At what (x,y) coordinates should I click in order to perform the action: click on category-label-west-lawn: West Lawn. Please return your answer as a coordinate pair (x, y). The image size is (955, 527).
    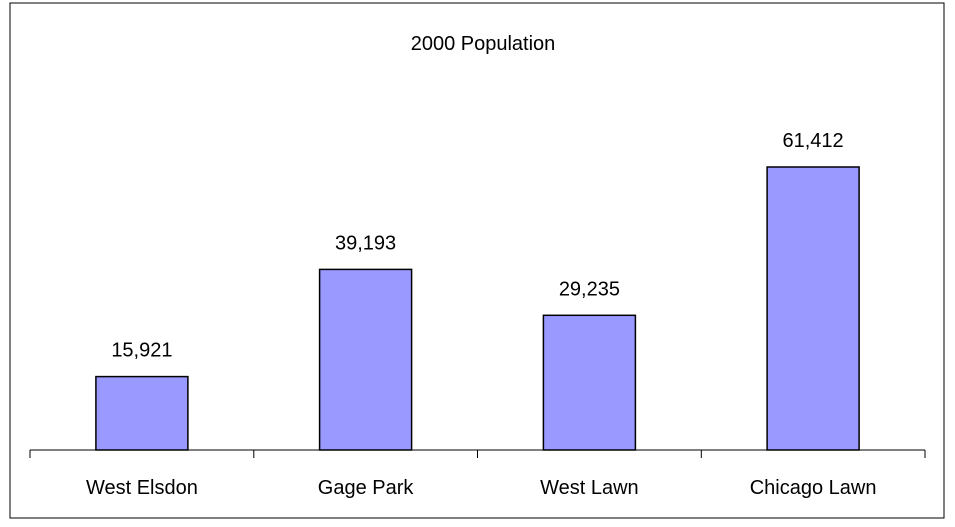
    Looking at the image, I should click on (589, 488).